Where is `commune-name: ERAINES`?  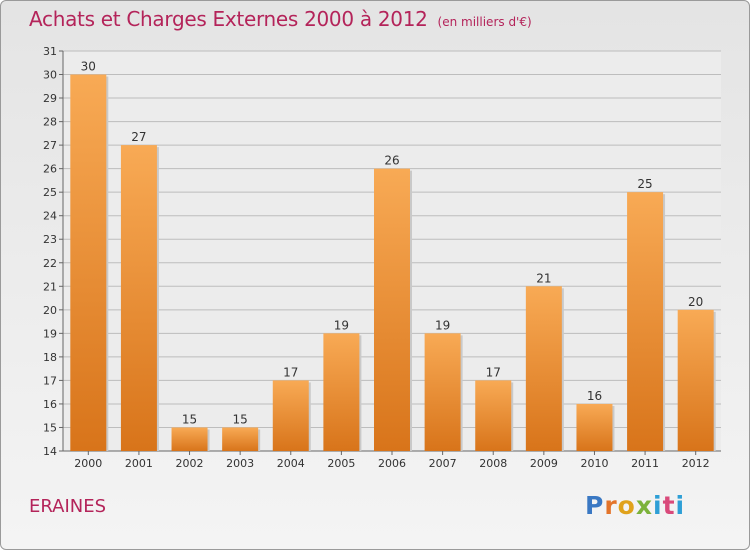
commune-name: ERAINES is located at coordinates (68, 506).